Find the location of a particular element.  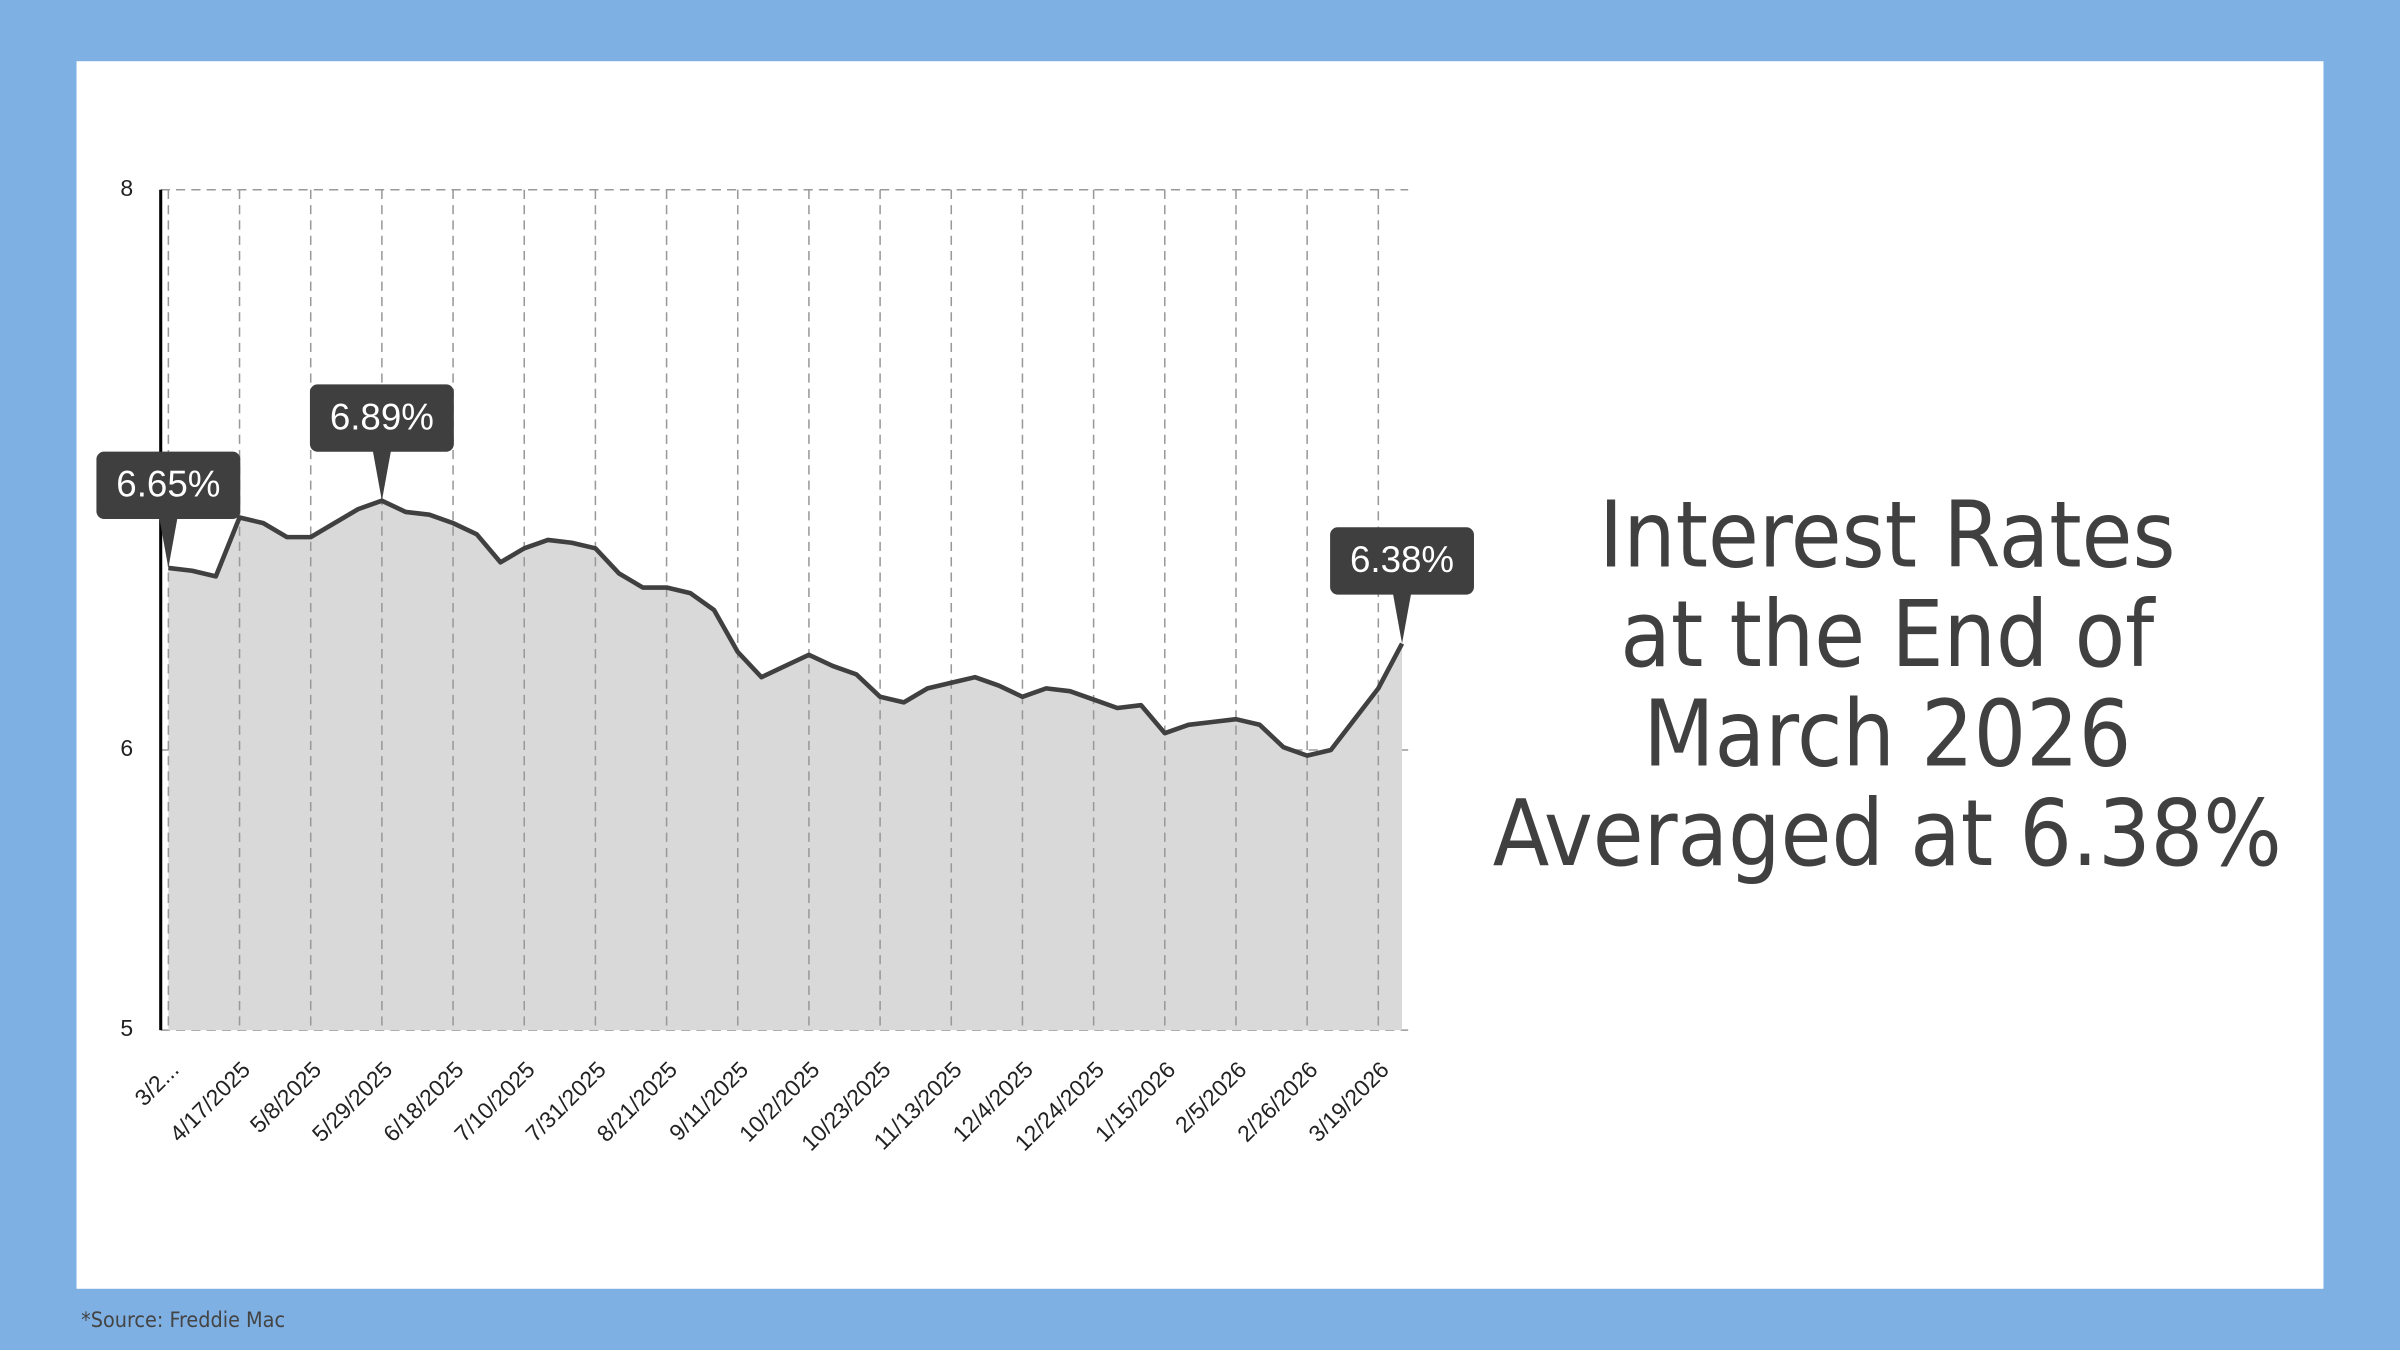

data-label: 6.89% is located at coordinates (382, 416).